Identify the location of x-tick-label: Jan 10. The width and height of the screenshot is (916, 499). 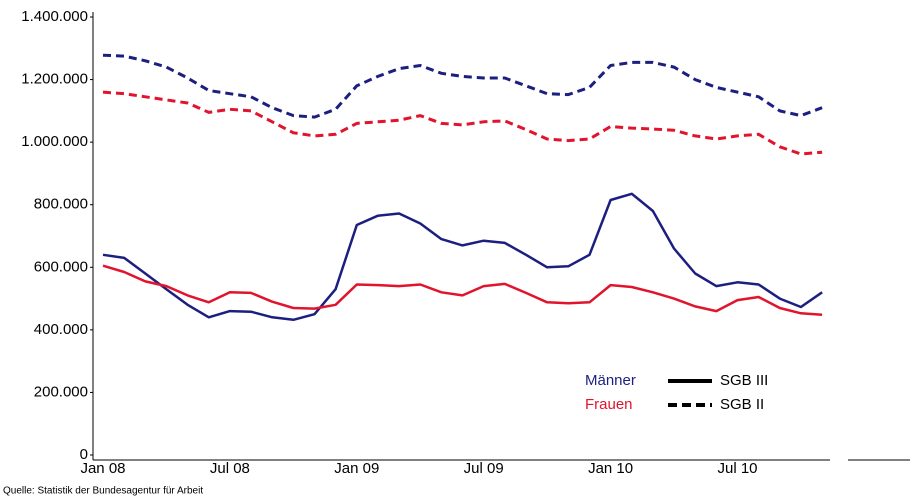
(610, 468).